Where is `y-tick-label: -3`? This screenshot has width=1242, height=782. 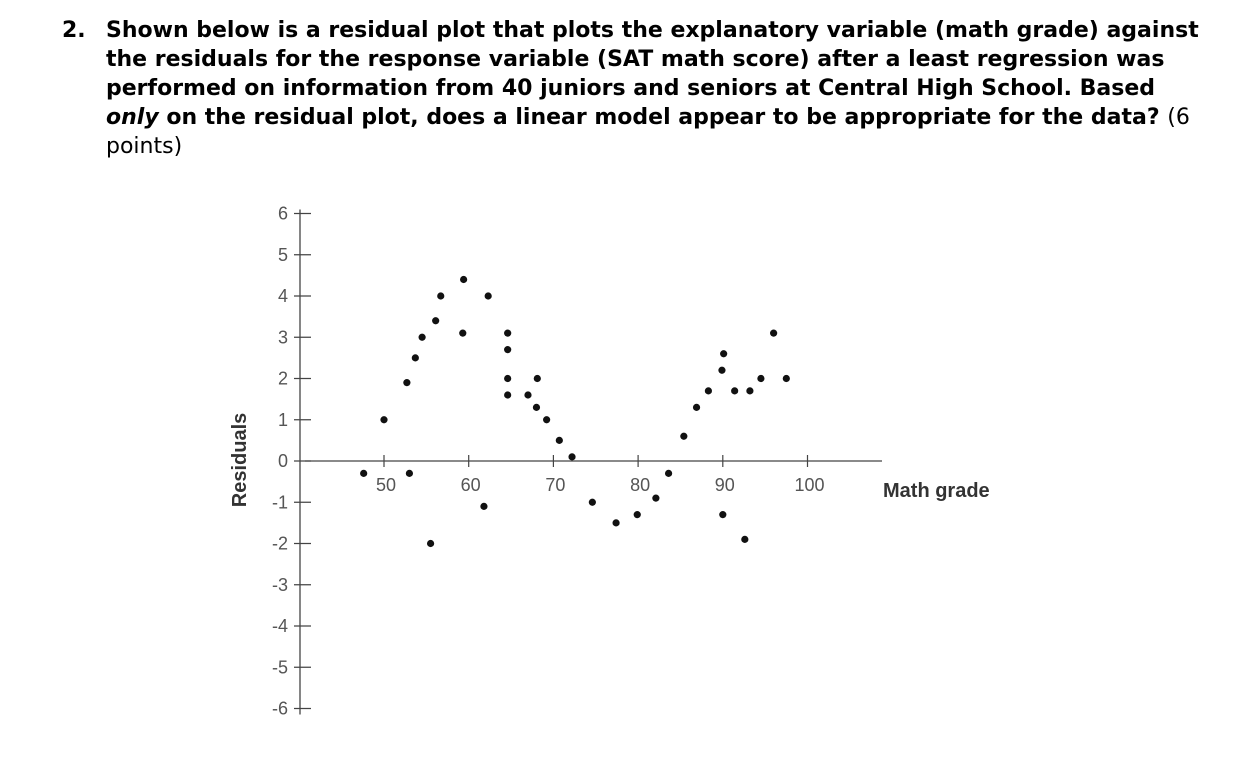
y-tick-label: -3 is located at coordinates (280, 585).